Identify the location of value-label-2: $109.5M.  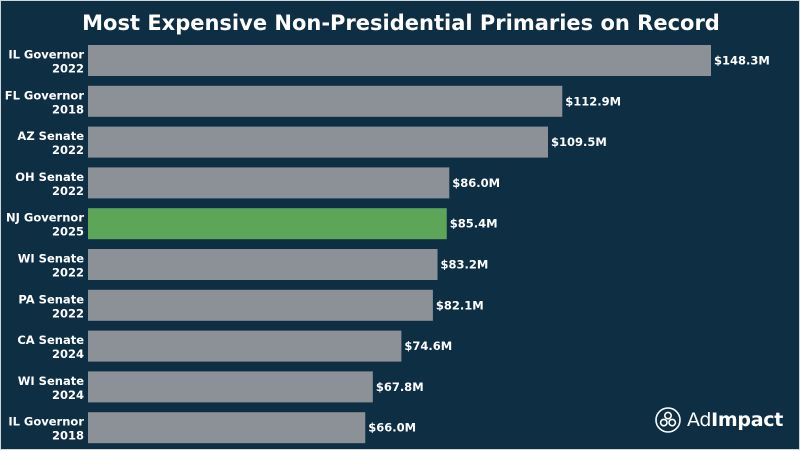
(579, 142).